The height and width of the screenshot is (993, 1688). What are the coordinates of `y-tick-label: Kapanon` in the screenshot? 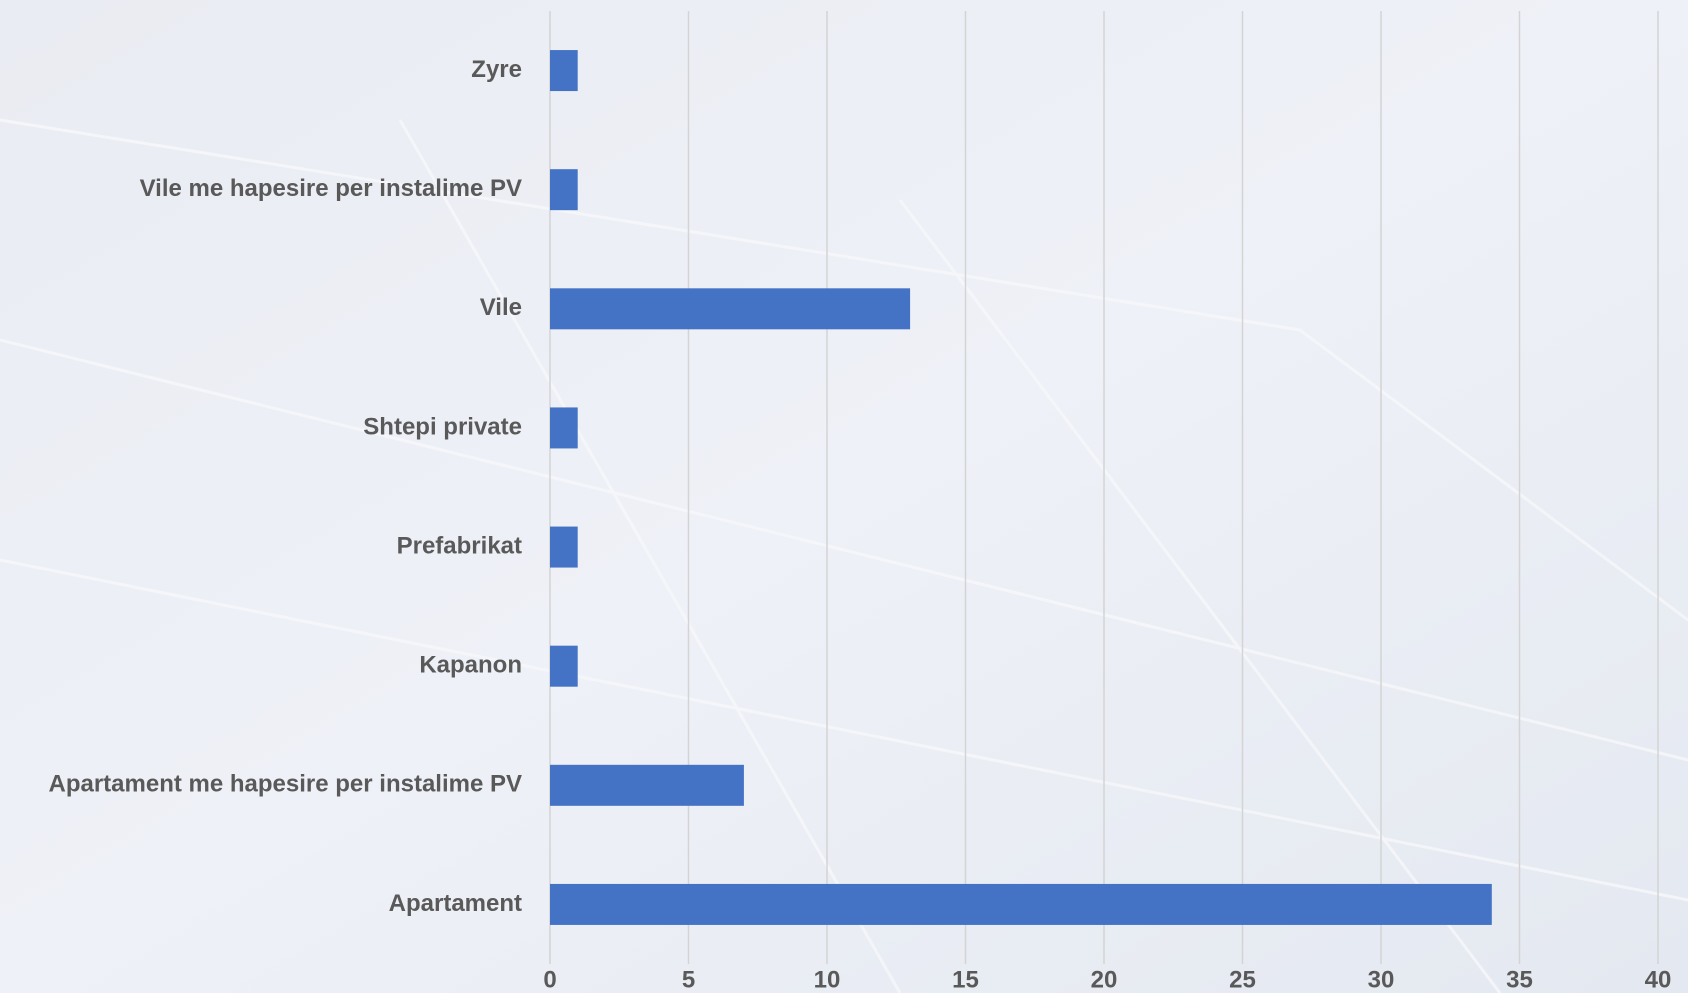 It's located at (470, 665).